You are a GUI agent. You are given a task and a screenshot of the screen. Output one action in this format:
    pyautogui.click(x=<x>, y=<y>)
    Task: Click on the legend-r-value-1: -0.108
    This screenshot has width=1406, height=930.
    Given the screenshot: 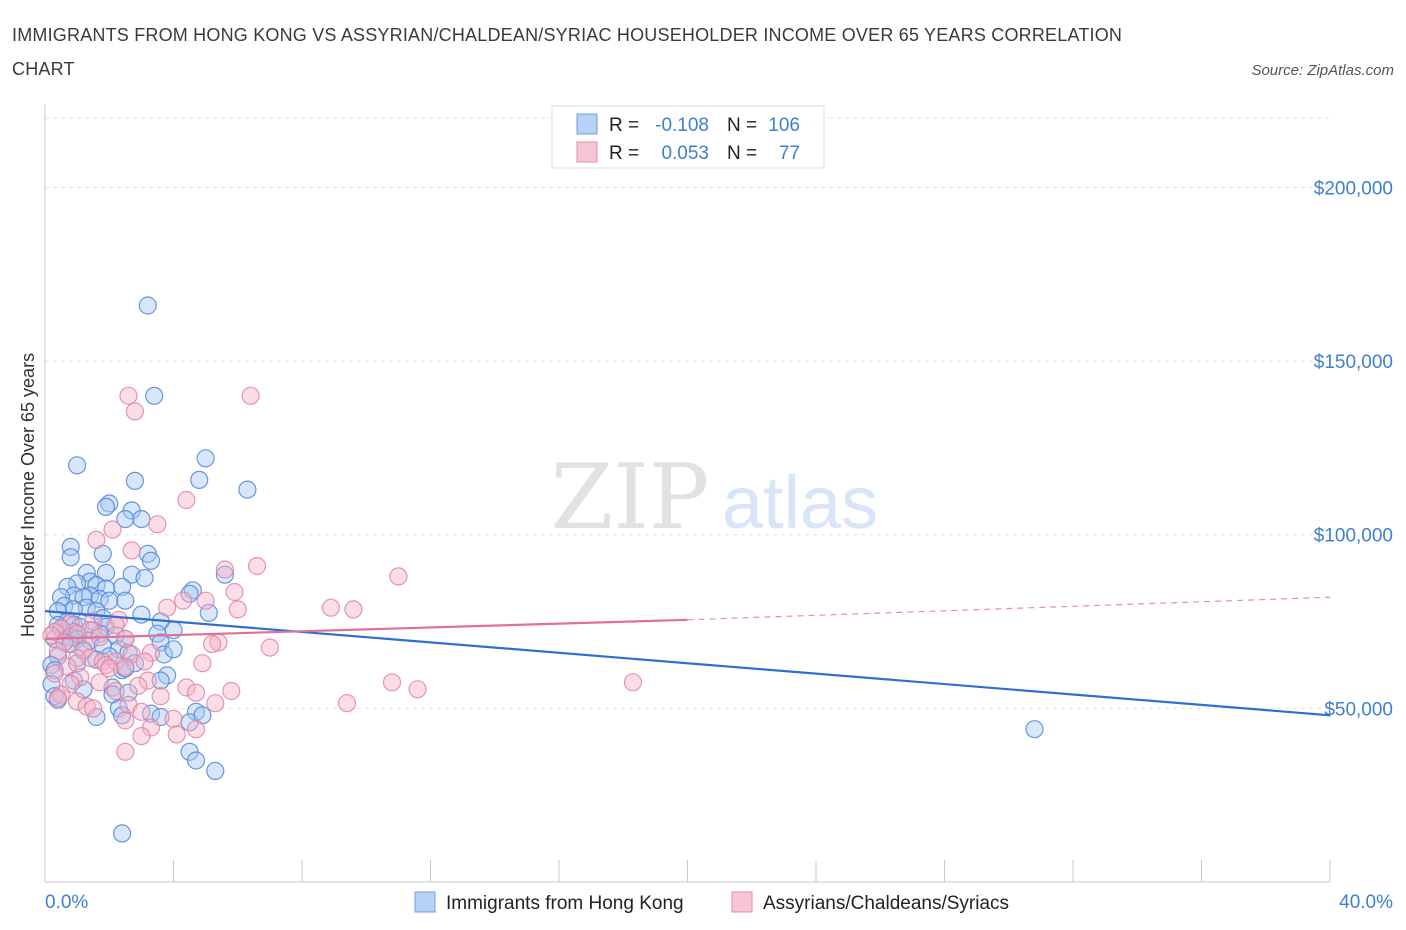 What is the action you would take?
    pyautogui.click(x=682, y=125)
    